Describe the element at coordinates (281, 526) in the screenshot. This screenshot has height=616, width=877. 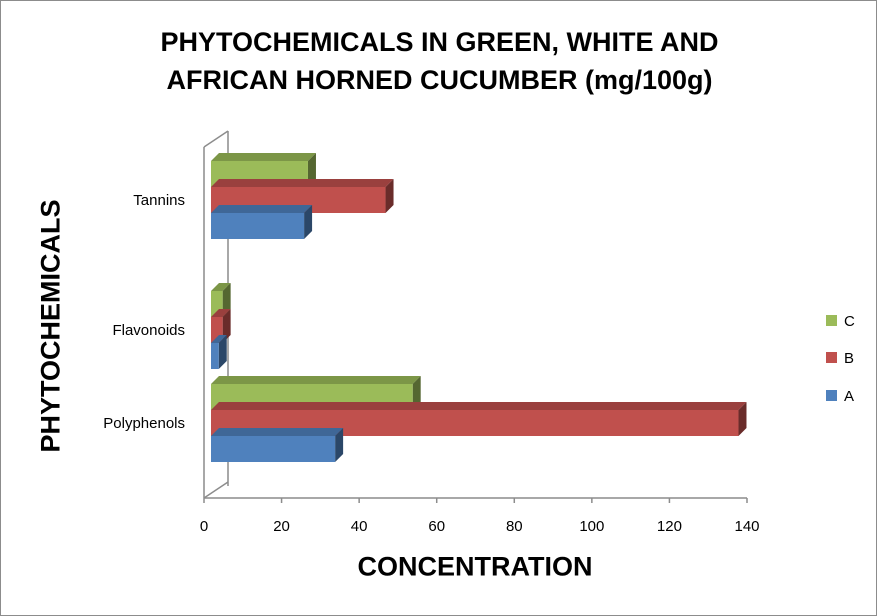
I see `x-tick-label: 20` at that location.